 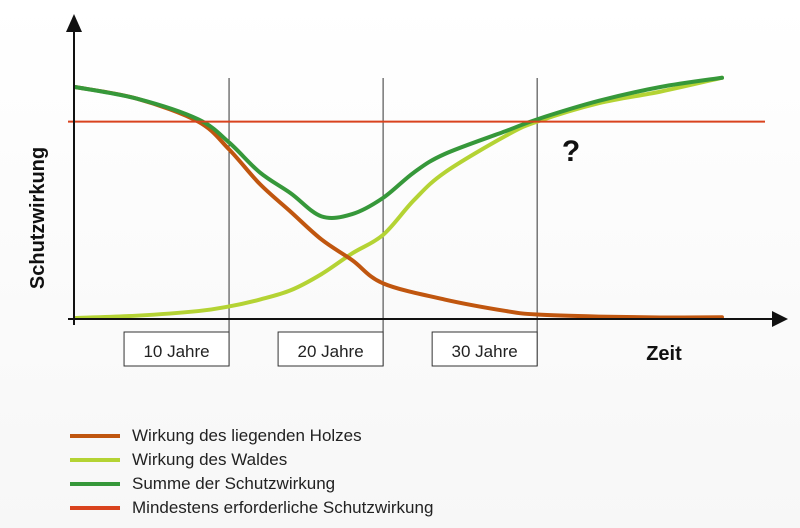 I want to click on legend-label-wald: Wirkung des Waldes, so click(x=210, y=459).